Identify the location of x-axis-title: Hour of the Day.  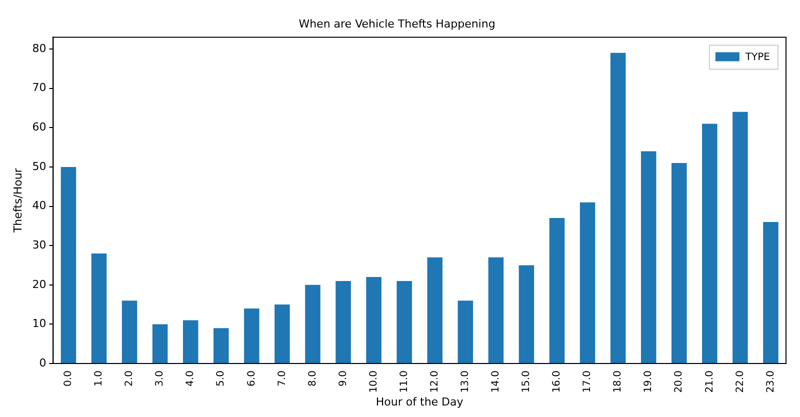
(420, 401).